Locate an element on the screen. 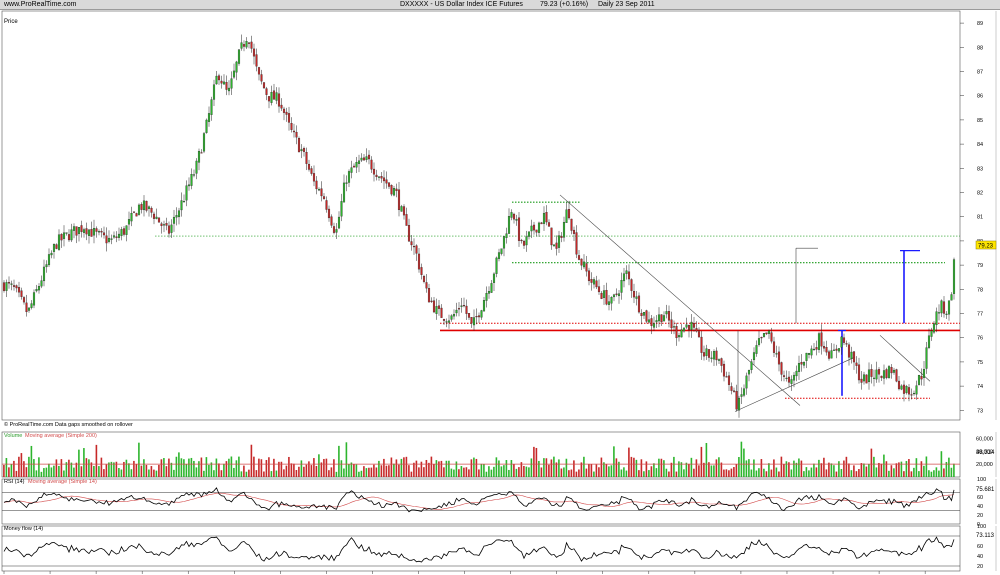 The height and width of the screenshot is (575, 1000). price-tick-label: 85 is located at coordinates (980, 121).